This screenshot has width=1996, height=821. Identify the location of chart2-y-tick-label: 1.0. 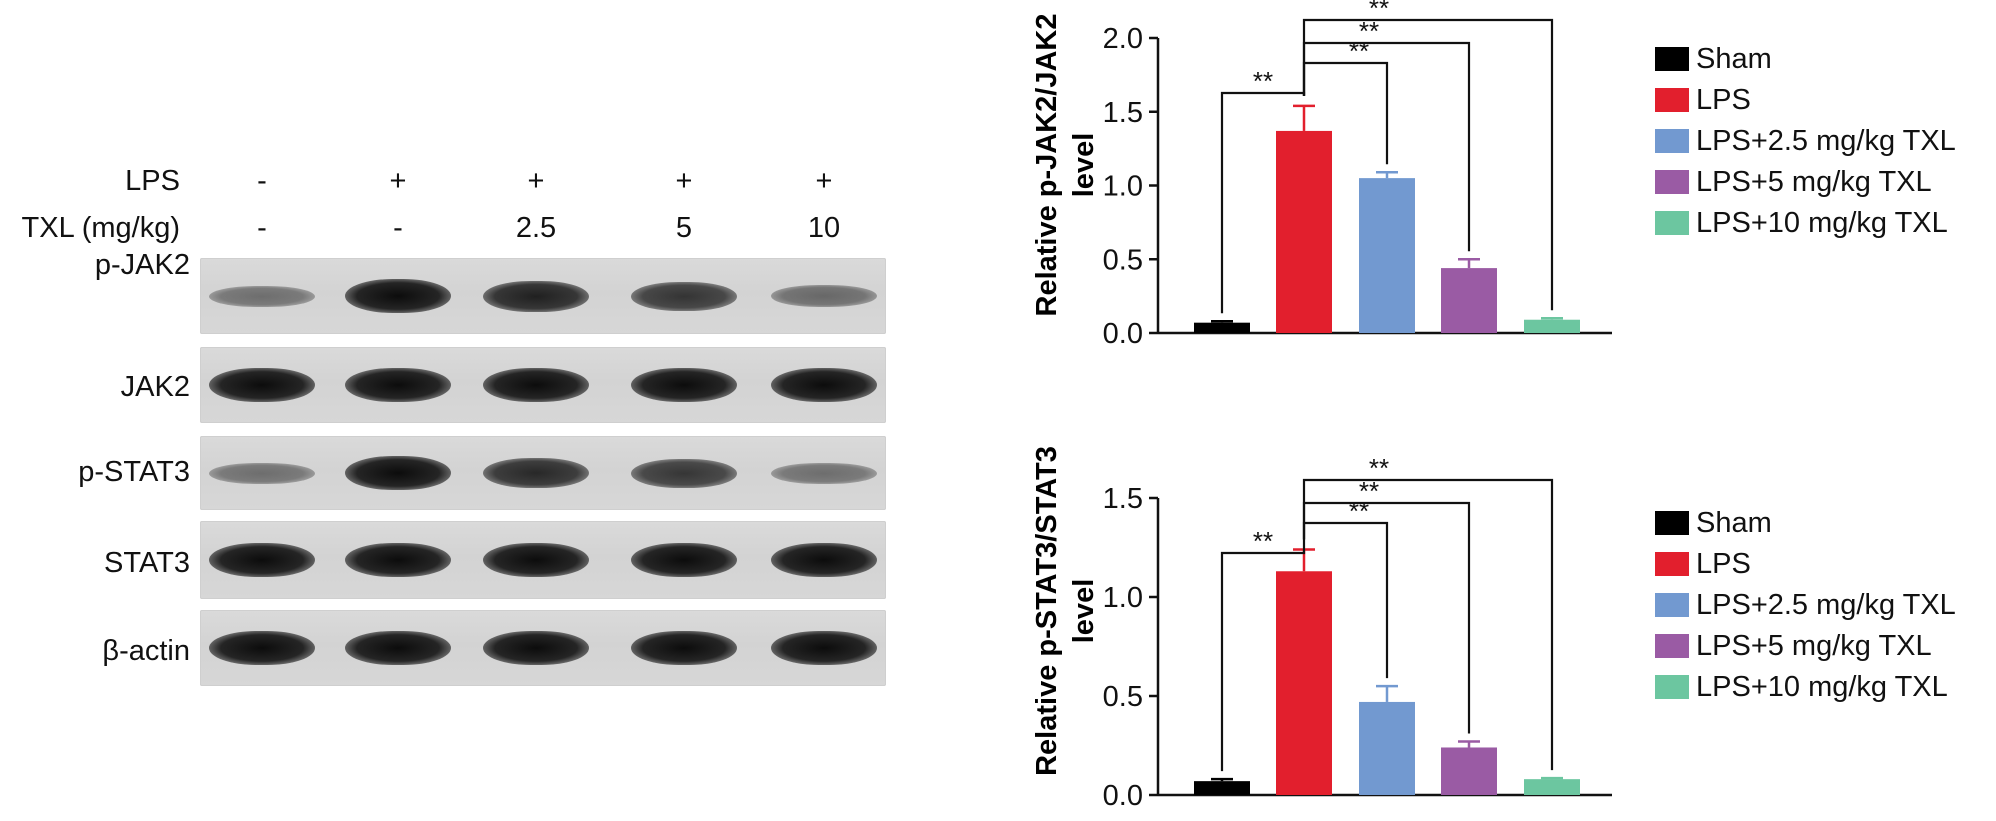
(1123, 598).